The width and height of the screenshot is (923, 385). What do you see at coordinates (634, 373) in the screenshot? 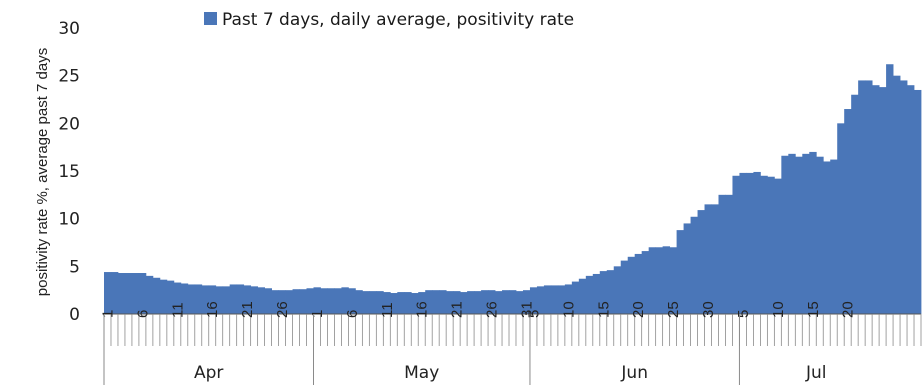
I see `month-label: Jun` at bounding box center [634, 373].